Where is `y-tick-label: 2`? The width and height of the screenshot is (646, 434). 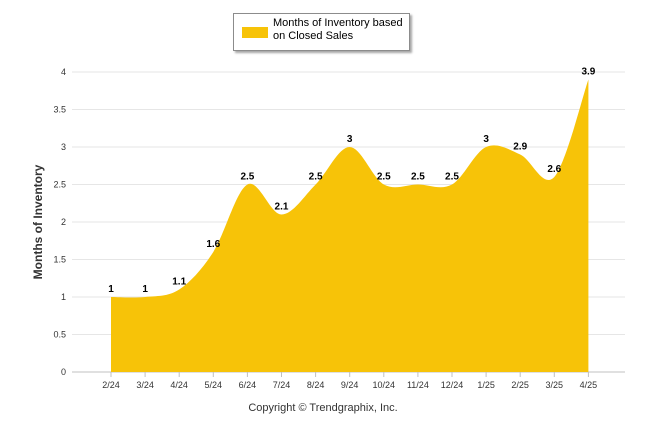 y-tick-label: 2 is located at coordinates (63, 222).